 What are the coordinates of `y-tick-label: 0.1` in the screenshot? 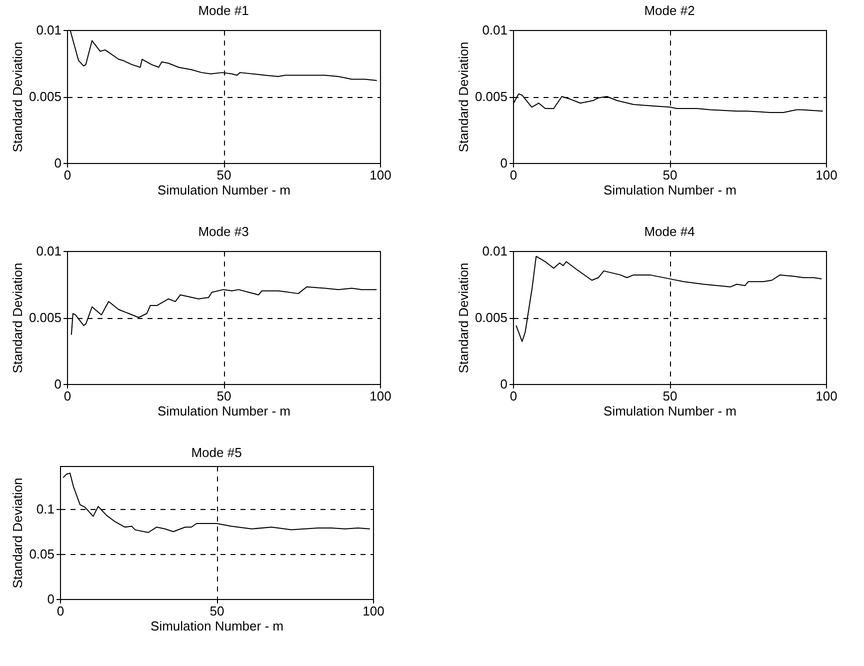 It's located at (45, 509).